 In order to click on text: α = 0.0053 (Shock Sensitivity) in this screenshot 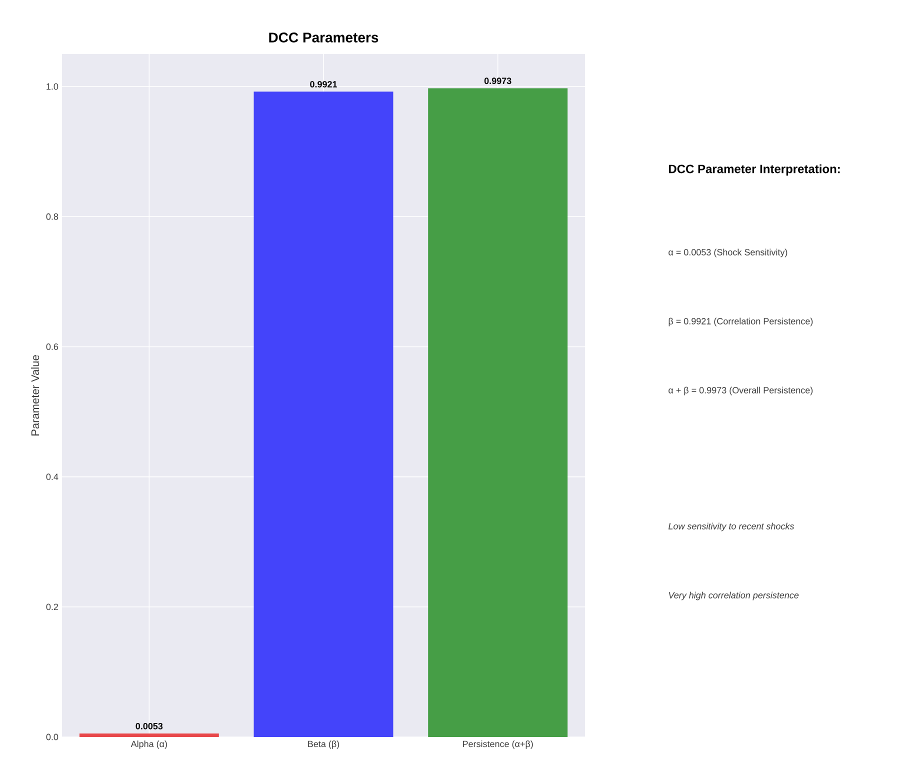, I will do `click(728, 253)`.